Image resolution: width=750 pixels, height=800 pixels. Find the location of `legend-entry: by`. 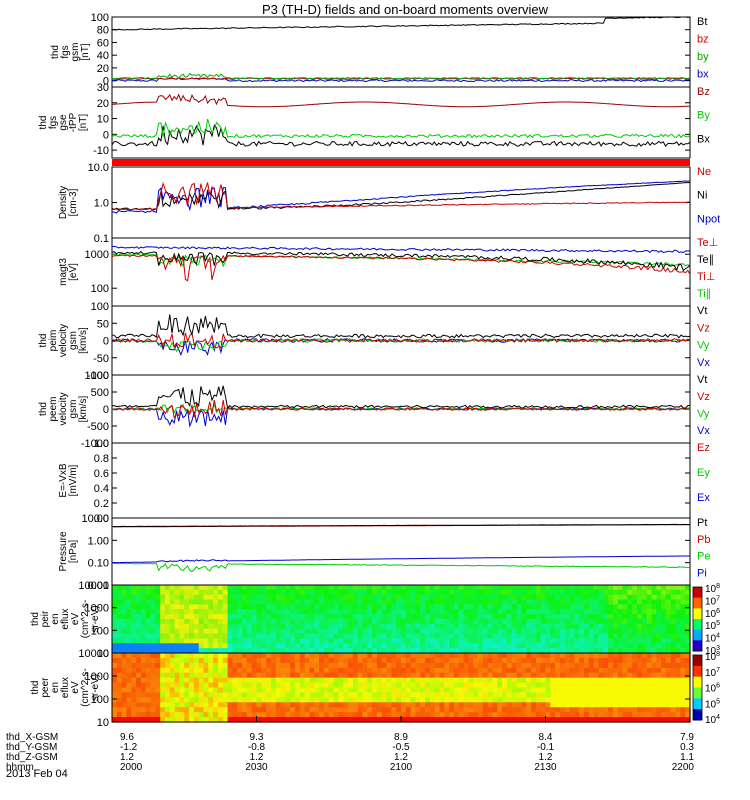

legend-entry: by is located at coordinates (703, 57).